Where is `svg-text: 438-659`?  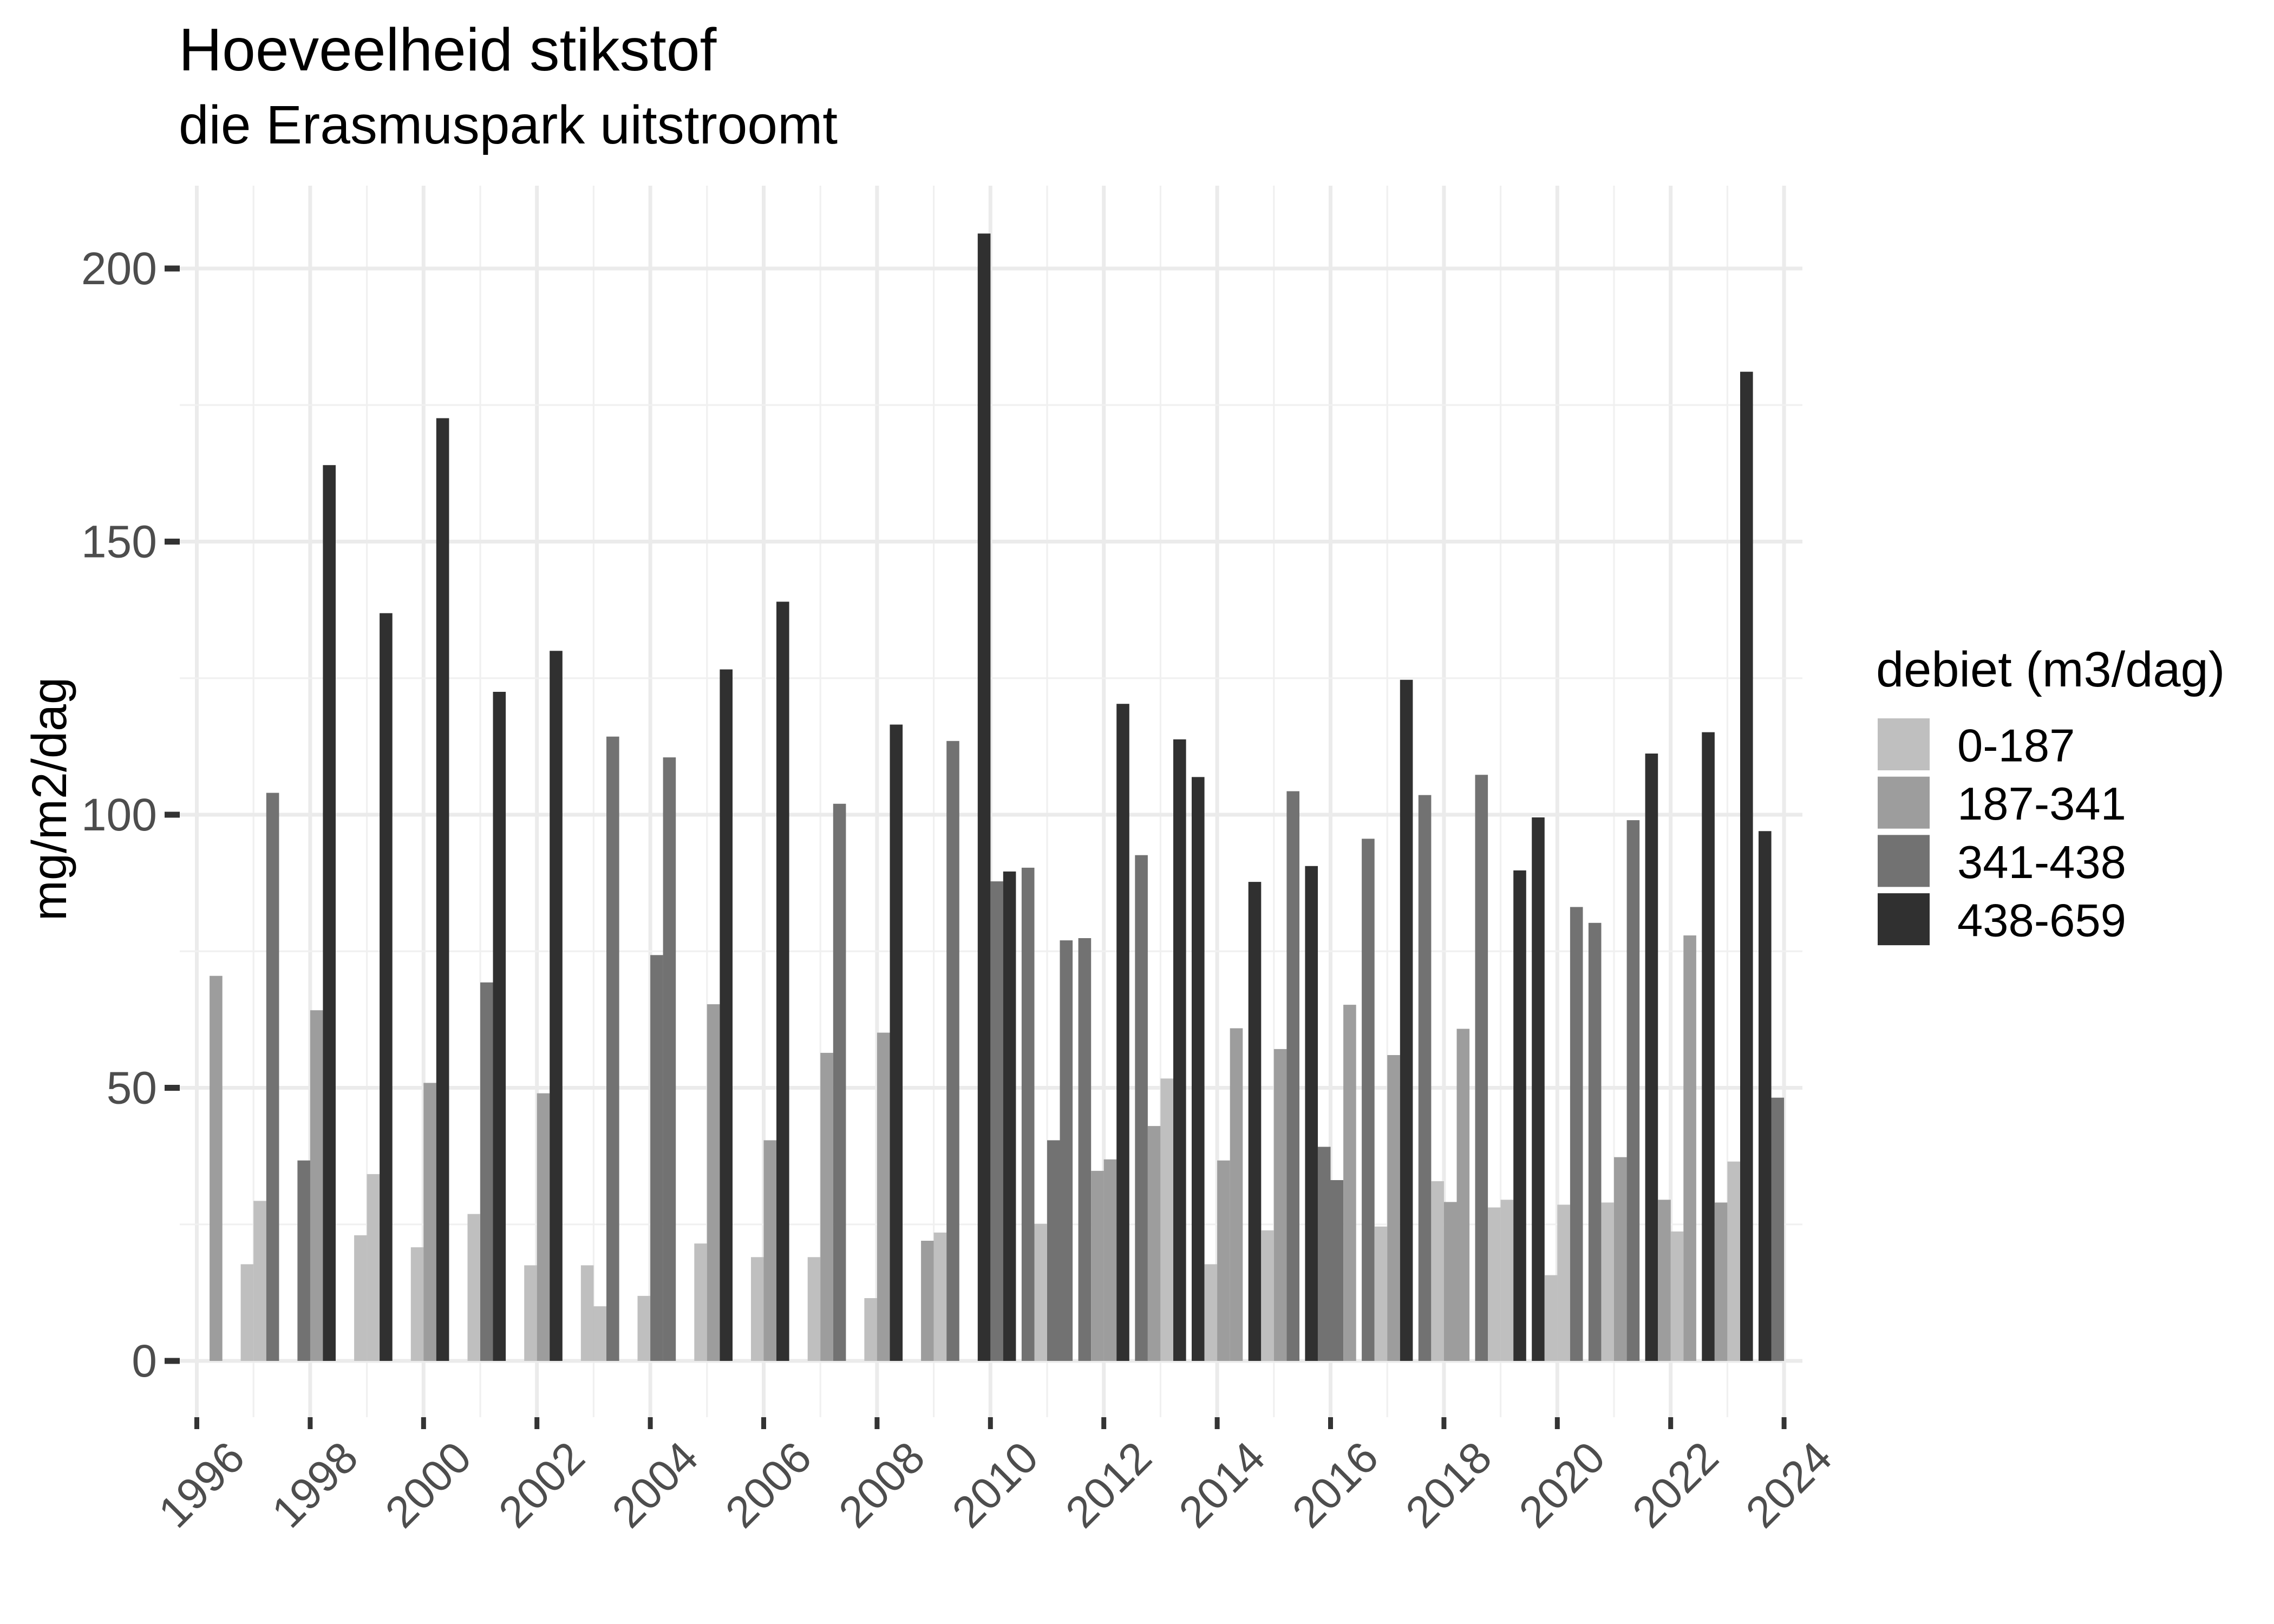
svg-text: 438-659 is located at coordinates (2042, 921).